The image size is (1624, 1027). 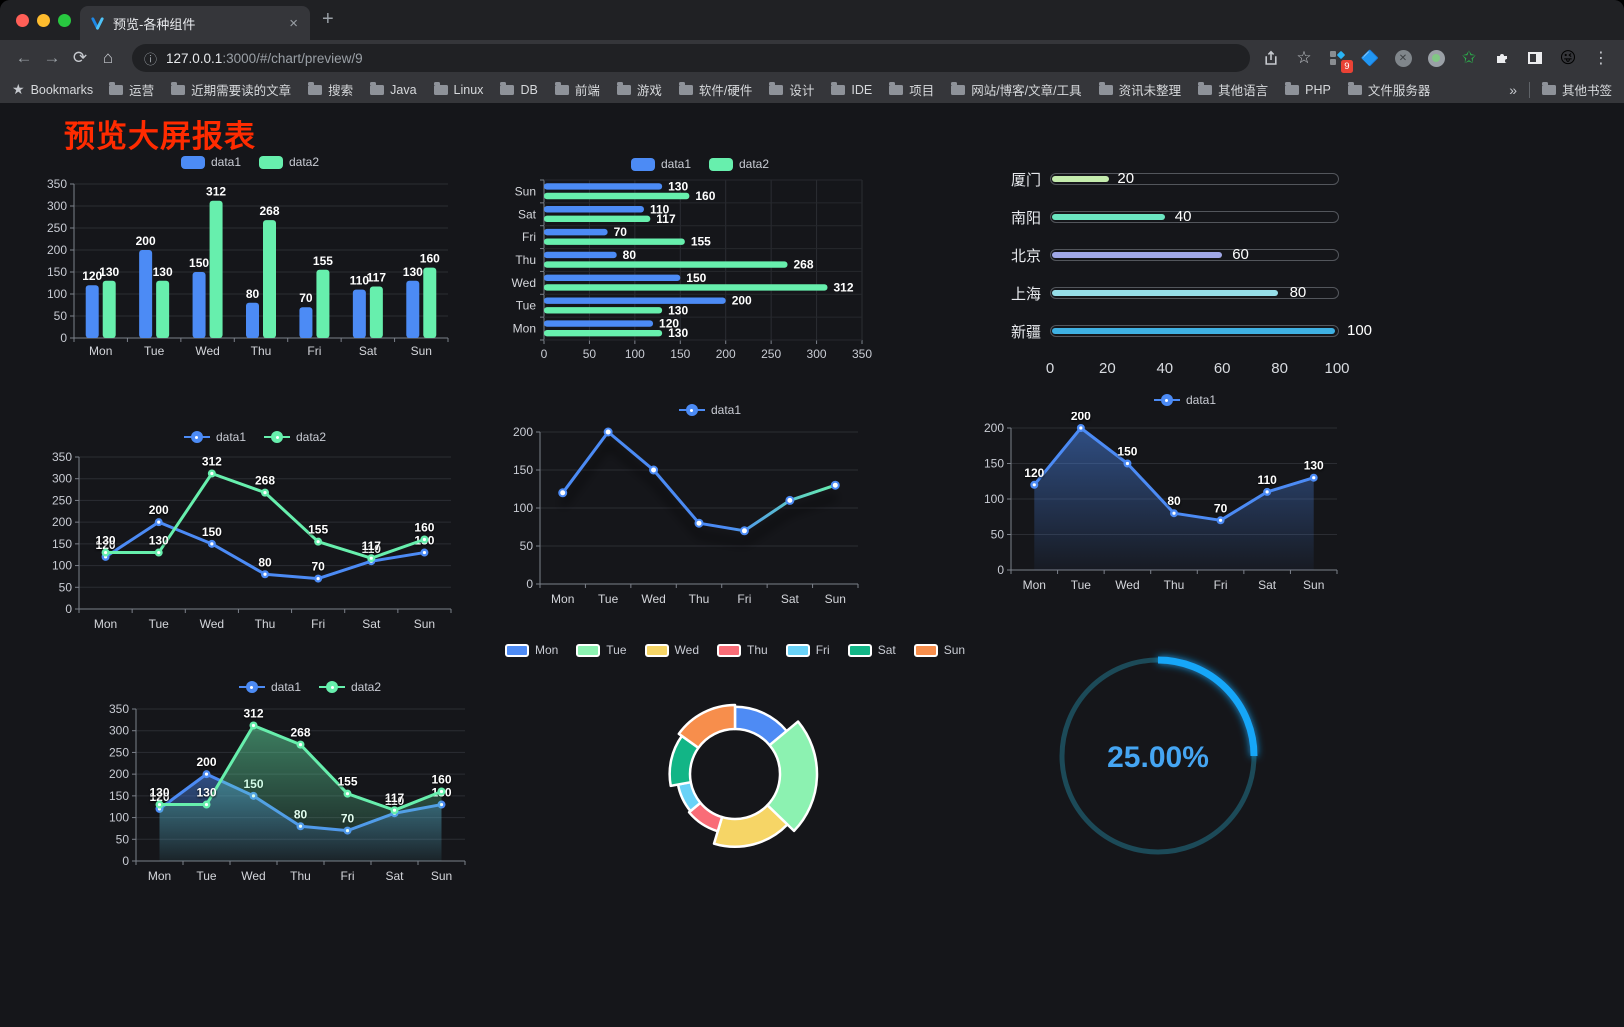 I want to click on legend-item-Sat: Sat, so click(x=871, y=650).